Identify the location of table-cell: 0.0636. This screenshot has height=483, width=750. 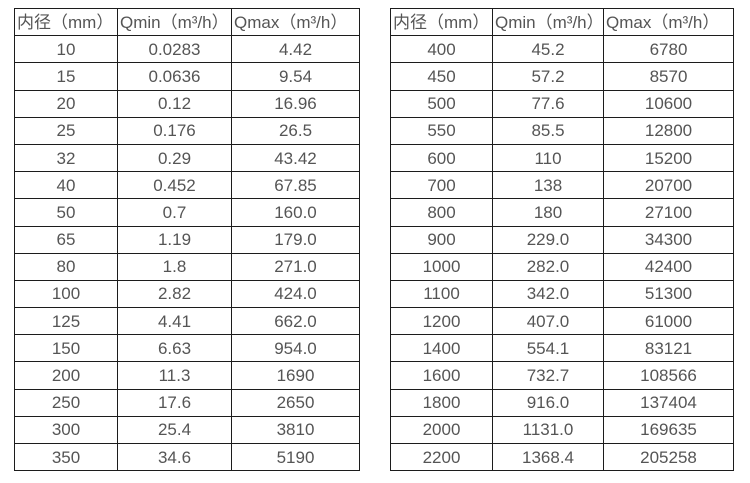
(174, 76).